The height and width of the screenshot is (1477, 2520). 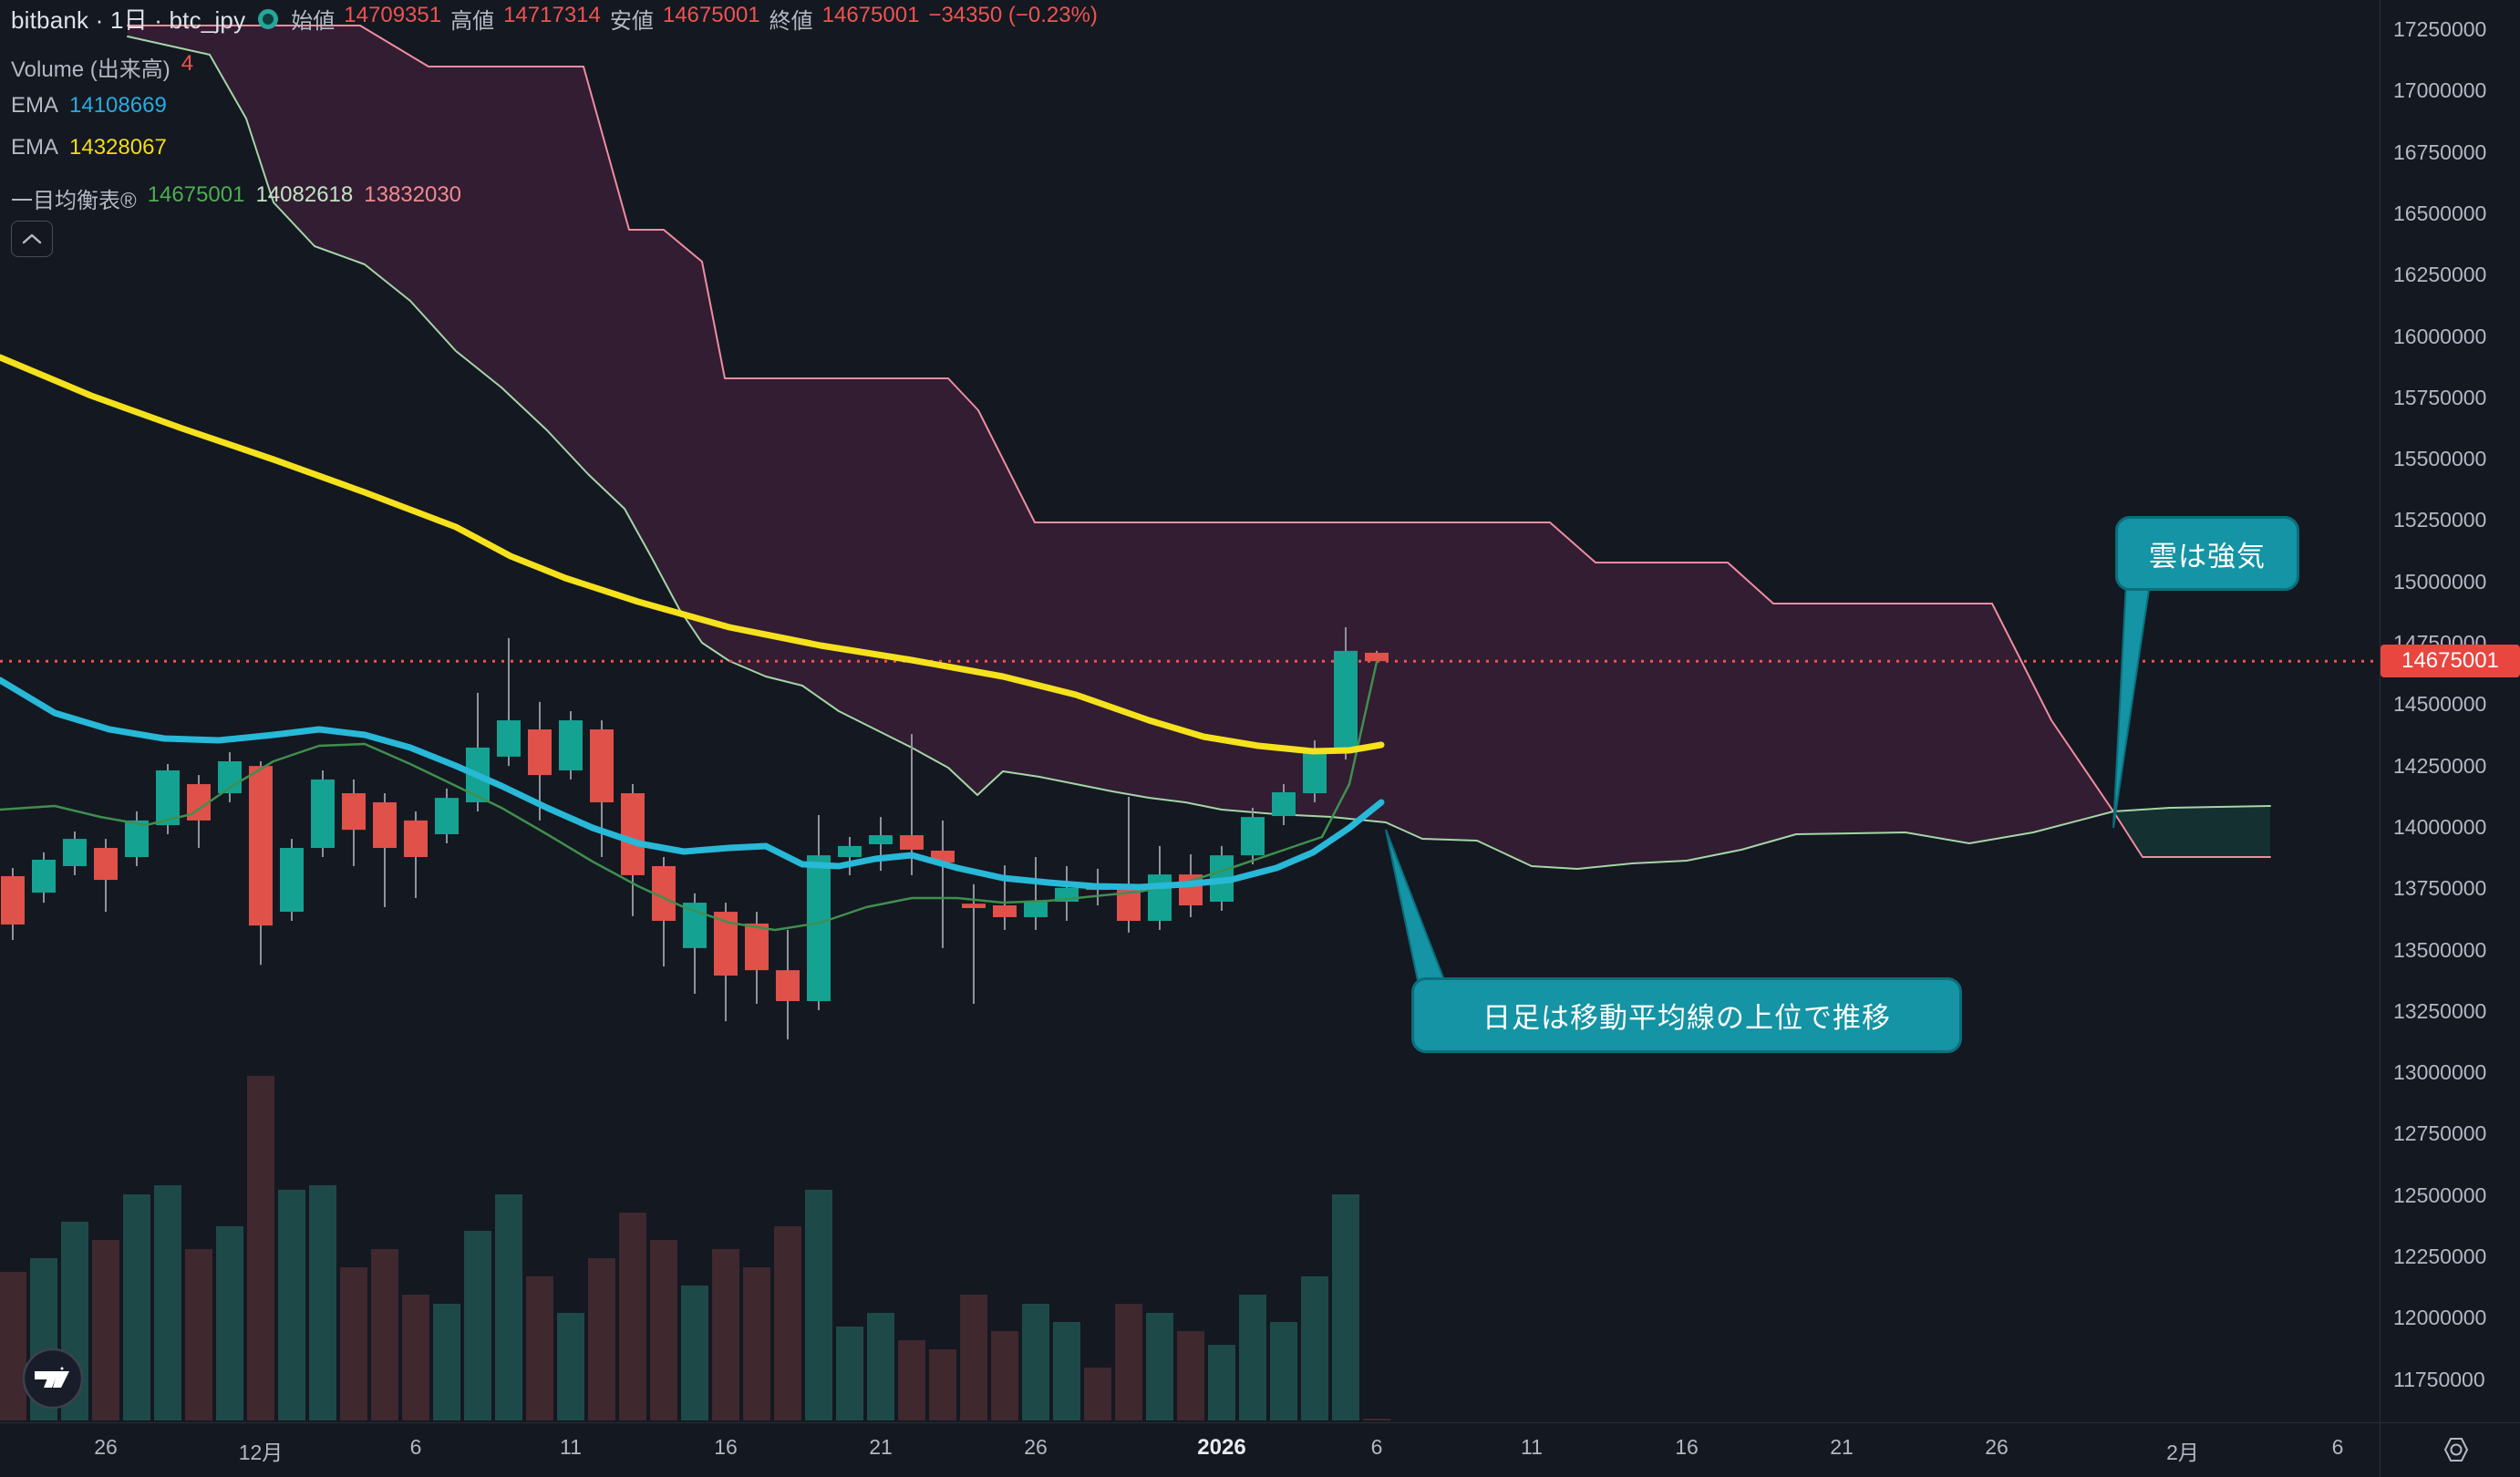 I want to click on ohlc-item-label: 終値, so click(x=791, y=21).